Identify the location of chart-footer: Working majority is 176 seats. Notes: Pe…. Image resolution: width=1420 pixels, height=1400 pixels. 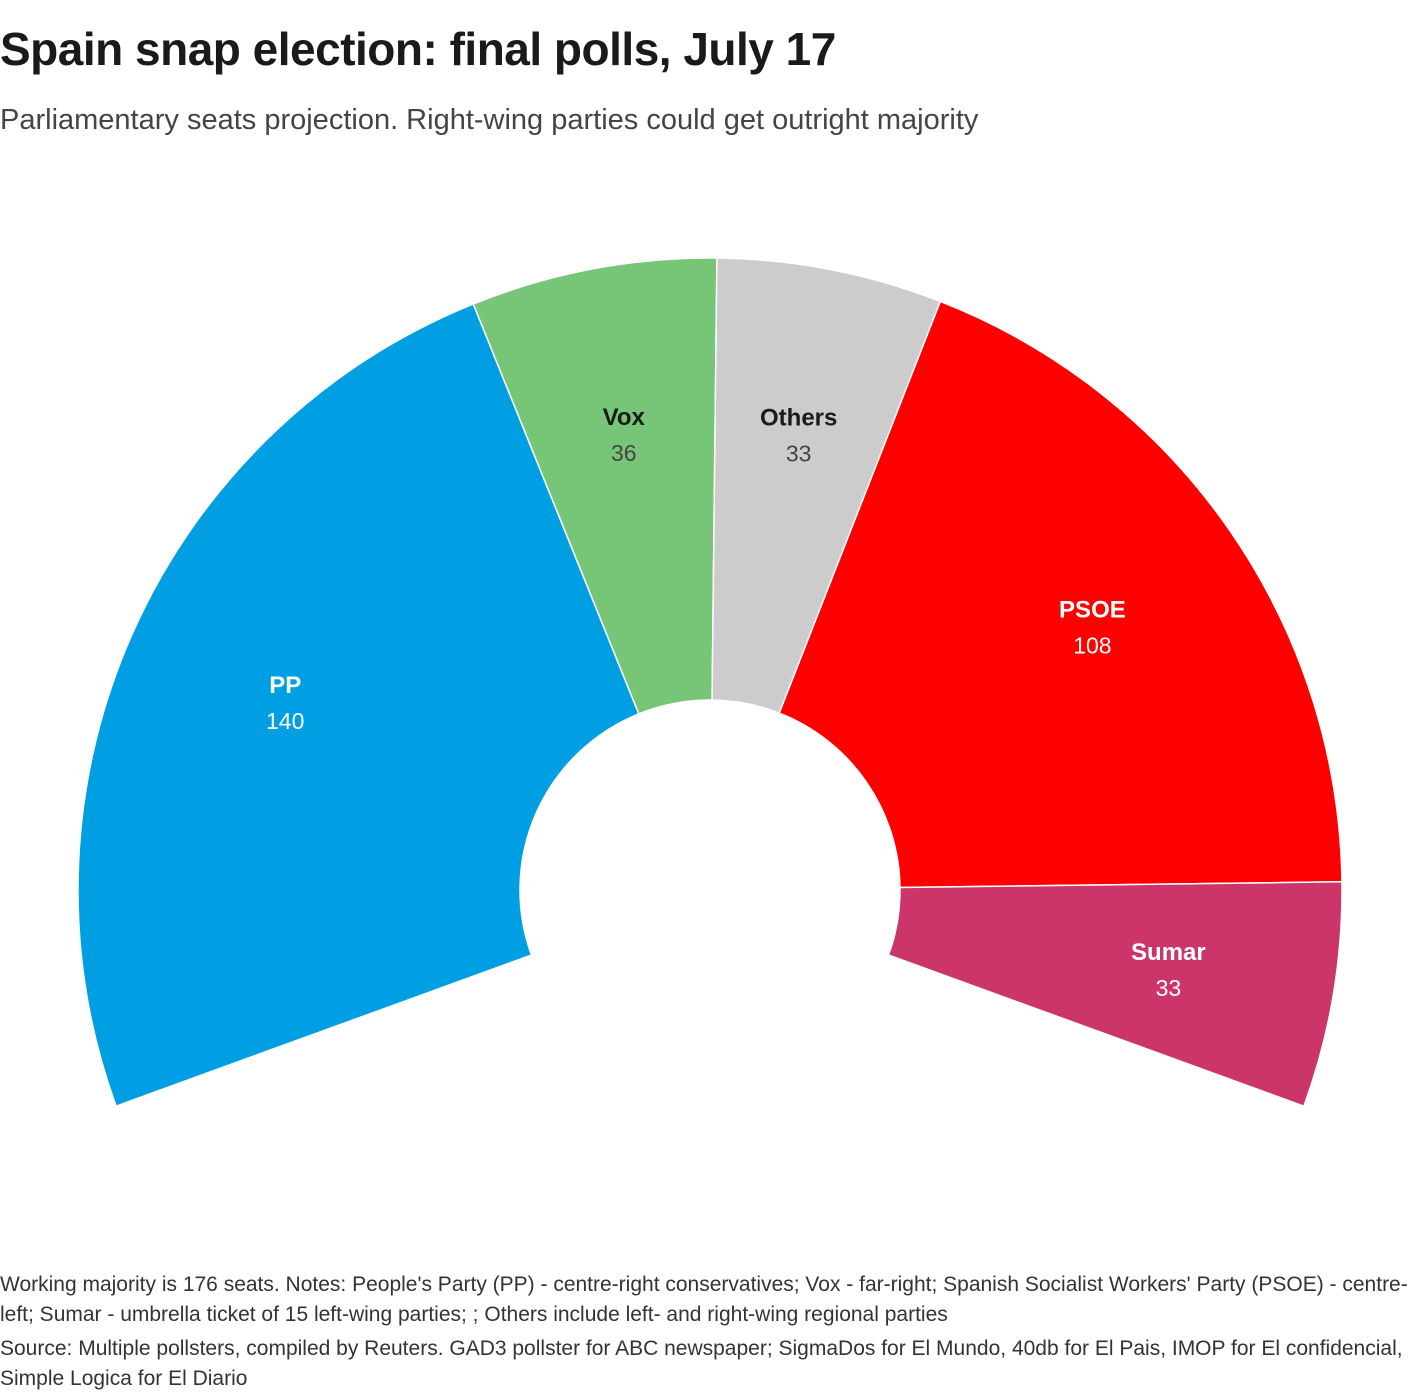
(709, 1334).